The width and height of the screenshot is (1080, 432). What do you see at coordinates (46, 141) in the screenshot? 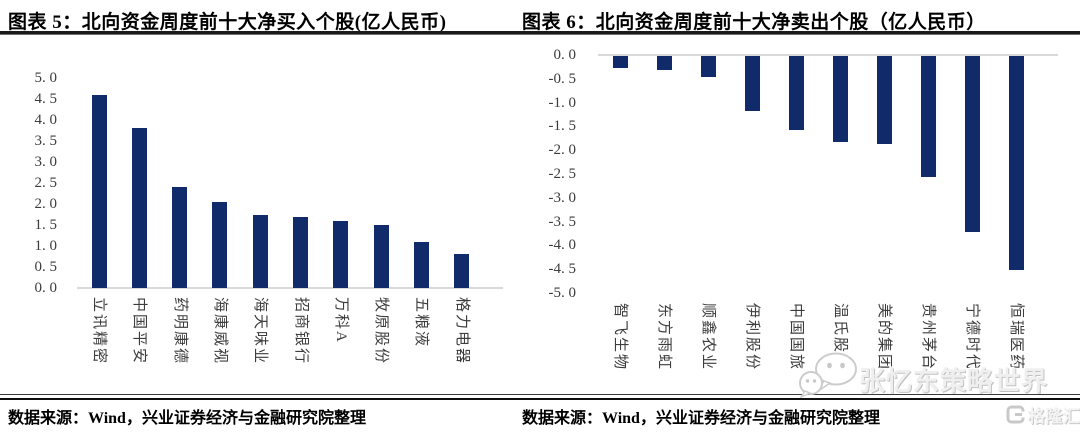
I see `y-tick-label: 3. 5` at bounding box center [46, 141].